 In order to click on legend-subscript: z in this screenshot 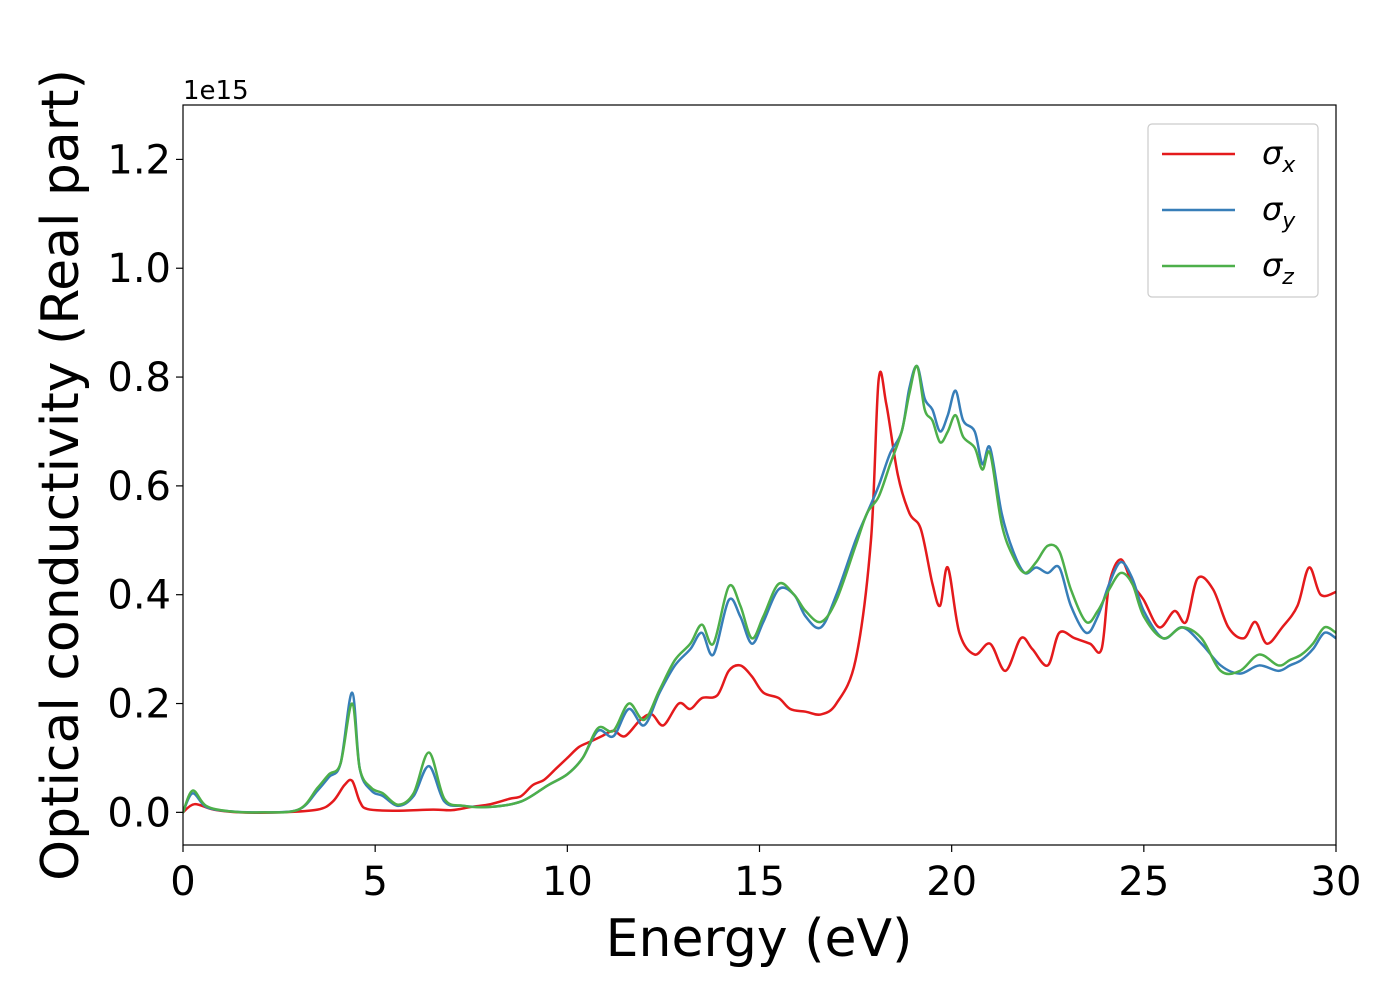, I will do `click(1287, 277)`.